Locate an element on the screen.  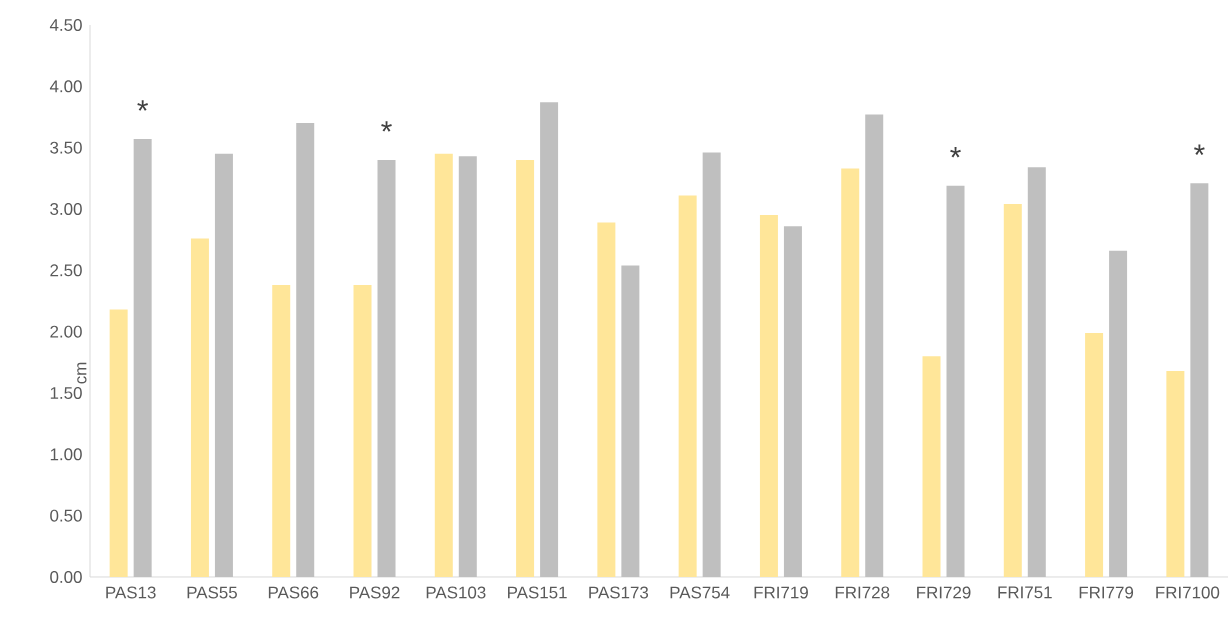
y-tick-label: 1.50 is located at coordinates (66, 392).